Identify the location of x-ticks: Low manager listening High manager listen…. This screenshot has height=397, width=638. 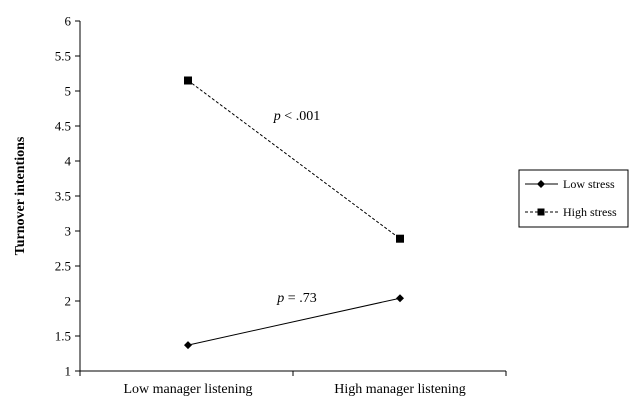
(293, 384).